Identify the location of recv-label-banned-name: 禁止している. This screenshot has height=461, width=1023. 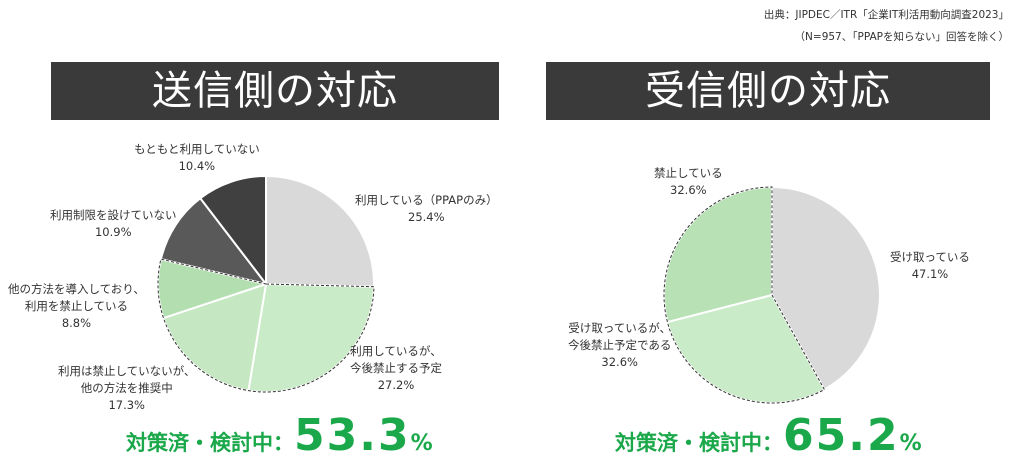
(688, 173).